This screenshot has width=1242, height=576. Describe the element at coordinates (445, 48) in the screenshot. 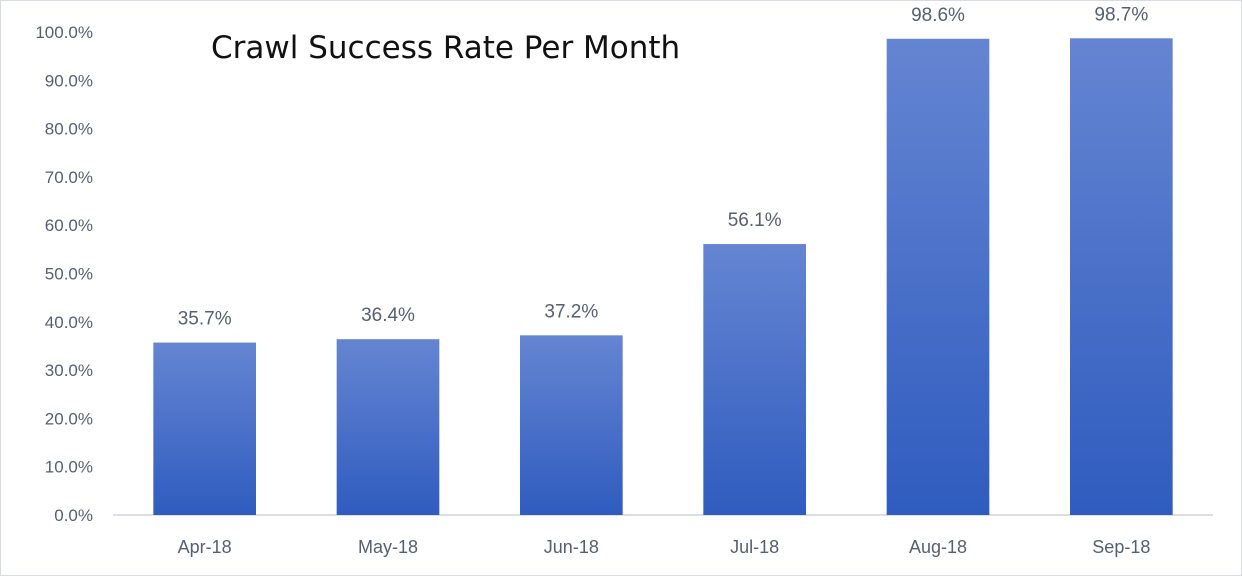

I see `chart-title: Crawl Success Rate Per Month` at that location.